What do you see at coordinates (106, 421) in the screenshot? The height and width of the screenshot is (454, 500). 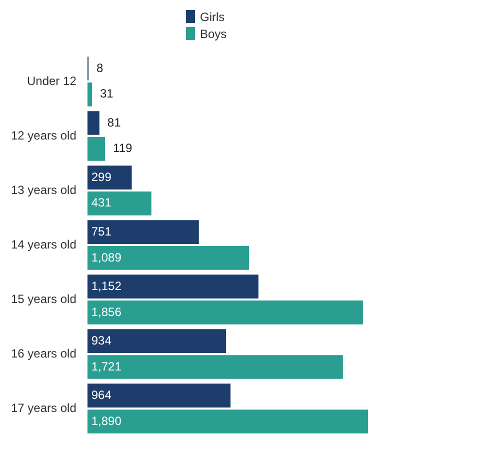 I see `data-label: 1,890` at bounding box center [106, 421].